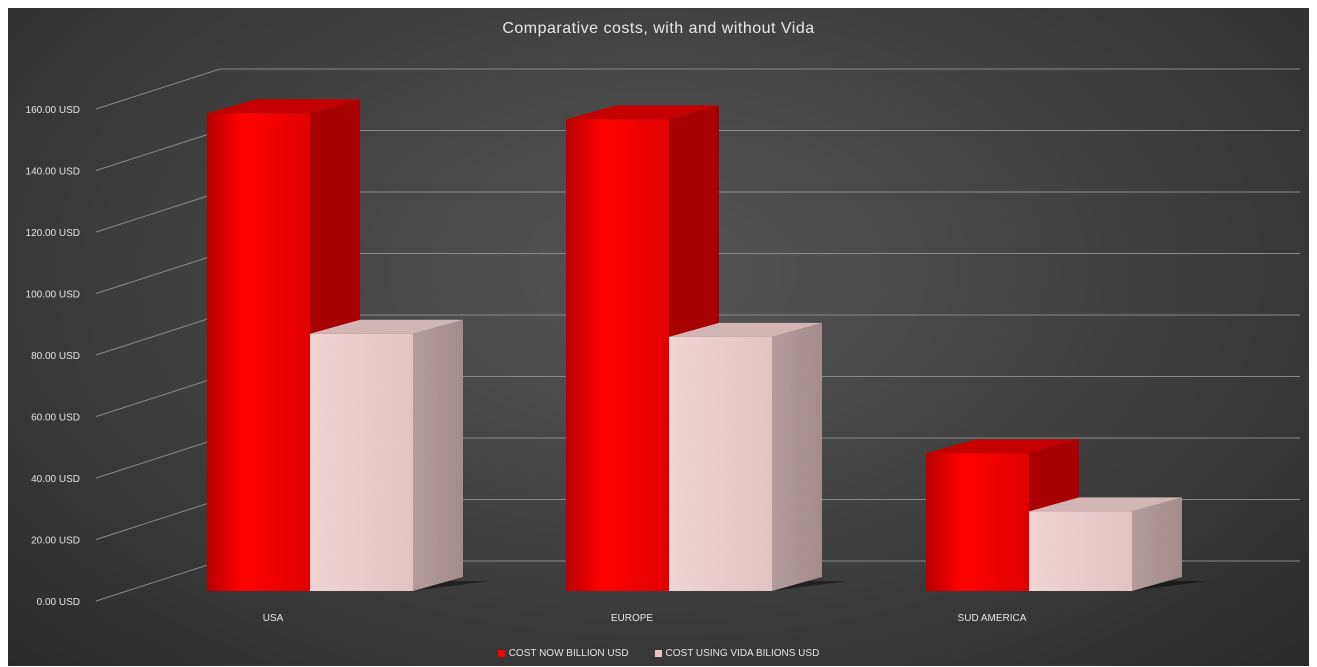 The width and height of the screenshot is (1317, 667). I want to click on x-tick-label: EUROPE, so click(632, 618).